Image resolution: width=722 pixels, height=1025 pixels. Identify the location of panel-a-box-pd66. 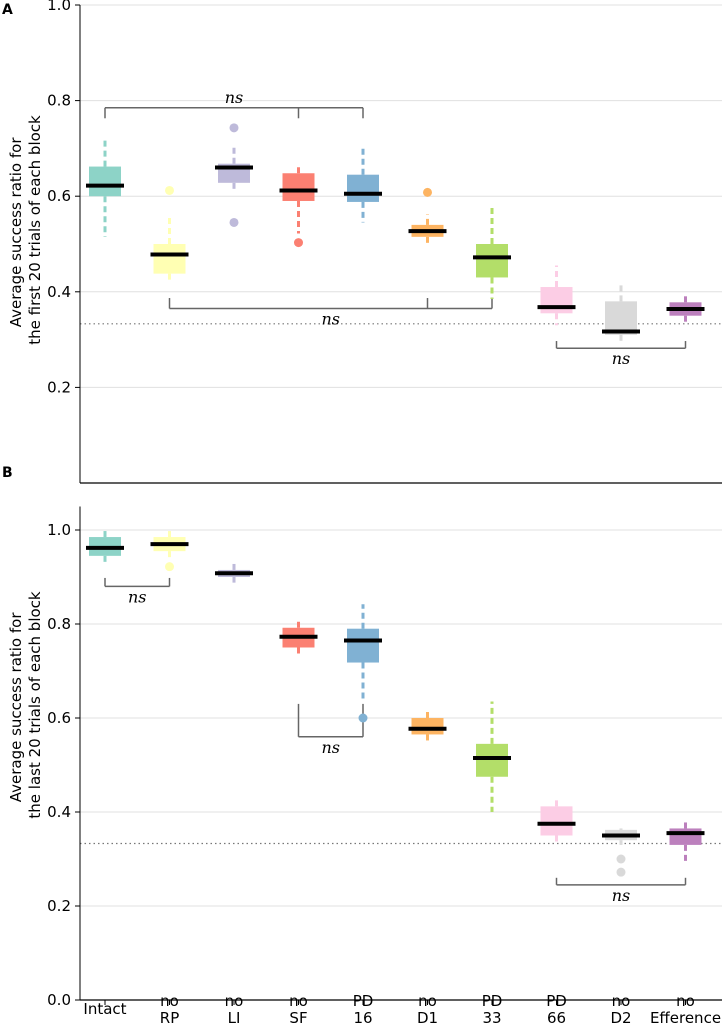
(556, 295).